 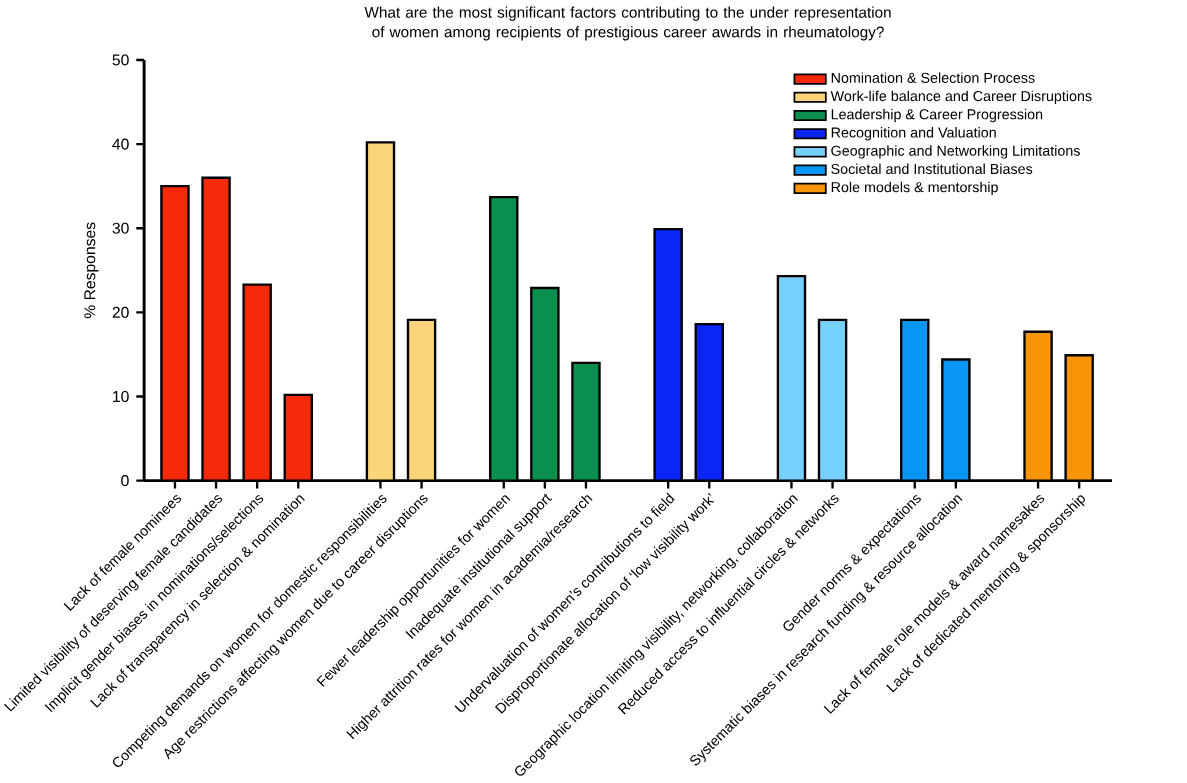 I want to click on legend-label: Work-life balance and Career Disruptions, so click(x=961, y=97).